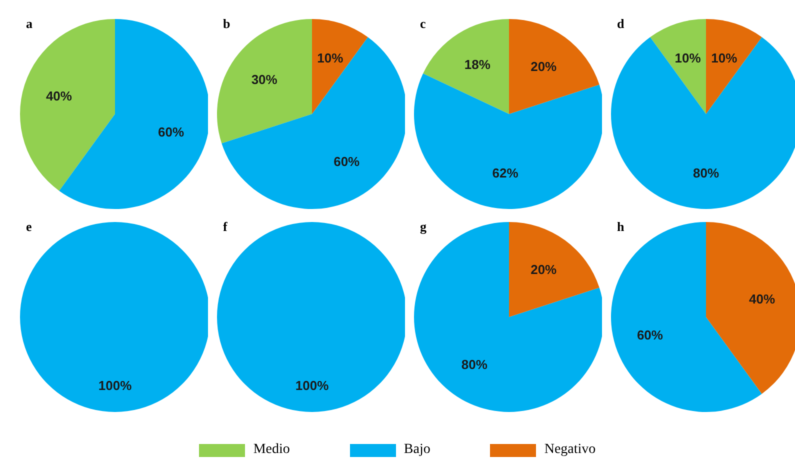 This screenshot has width=795, height=460. I want to click on data-label: 30%, so click(264, 79).